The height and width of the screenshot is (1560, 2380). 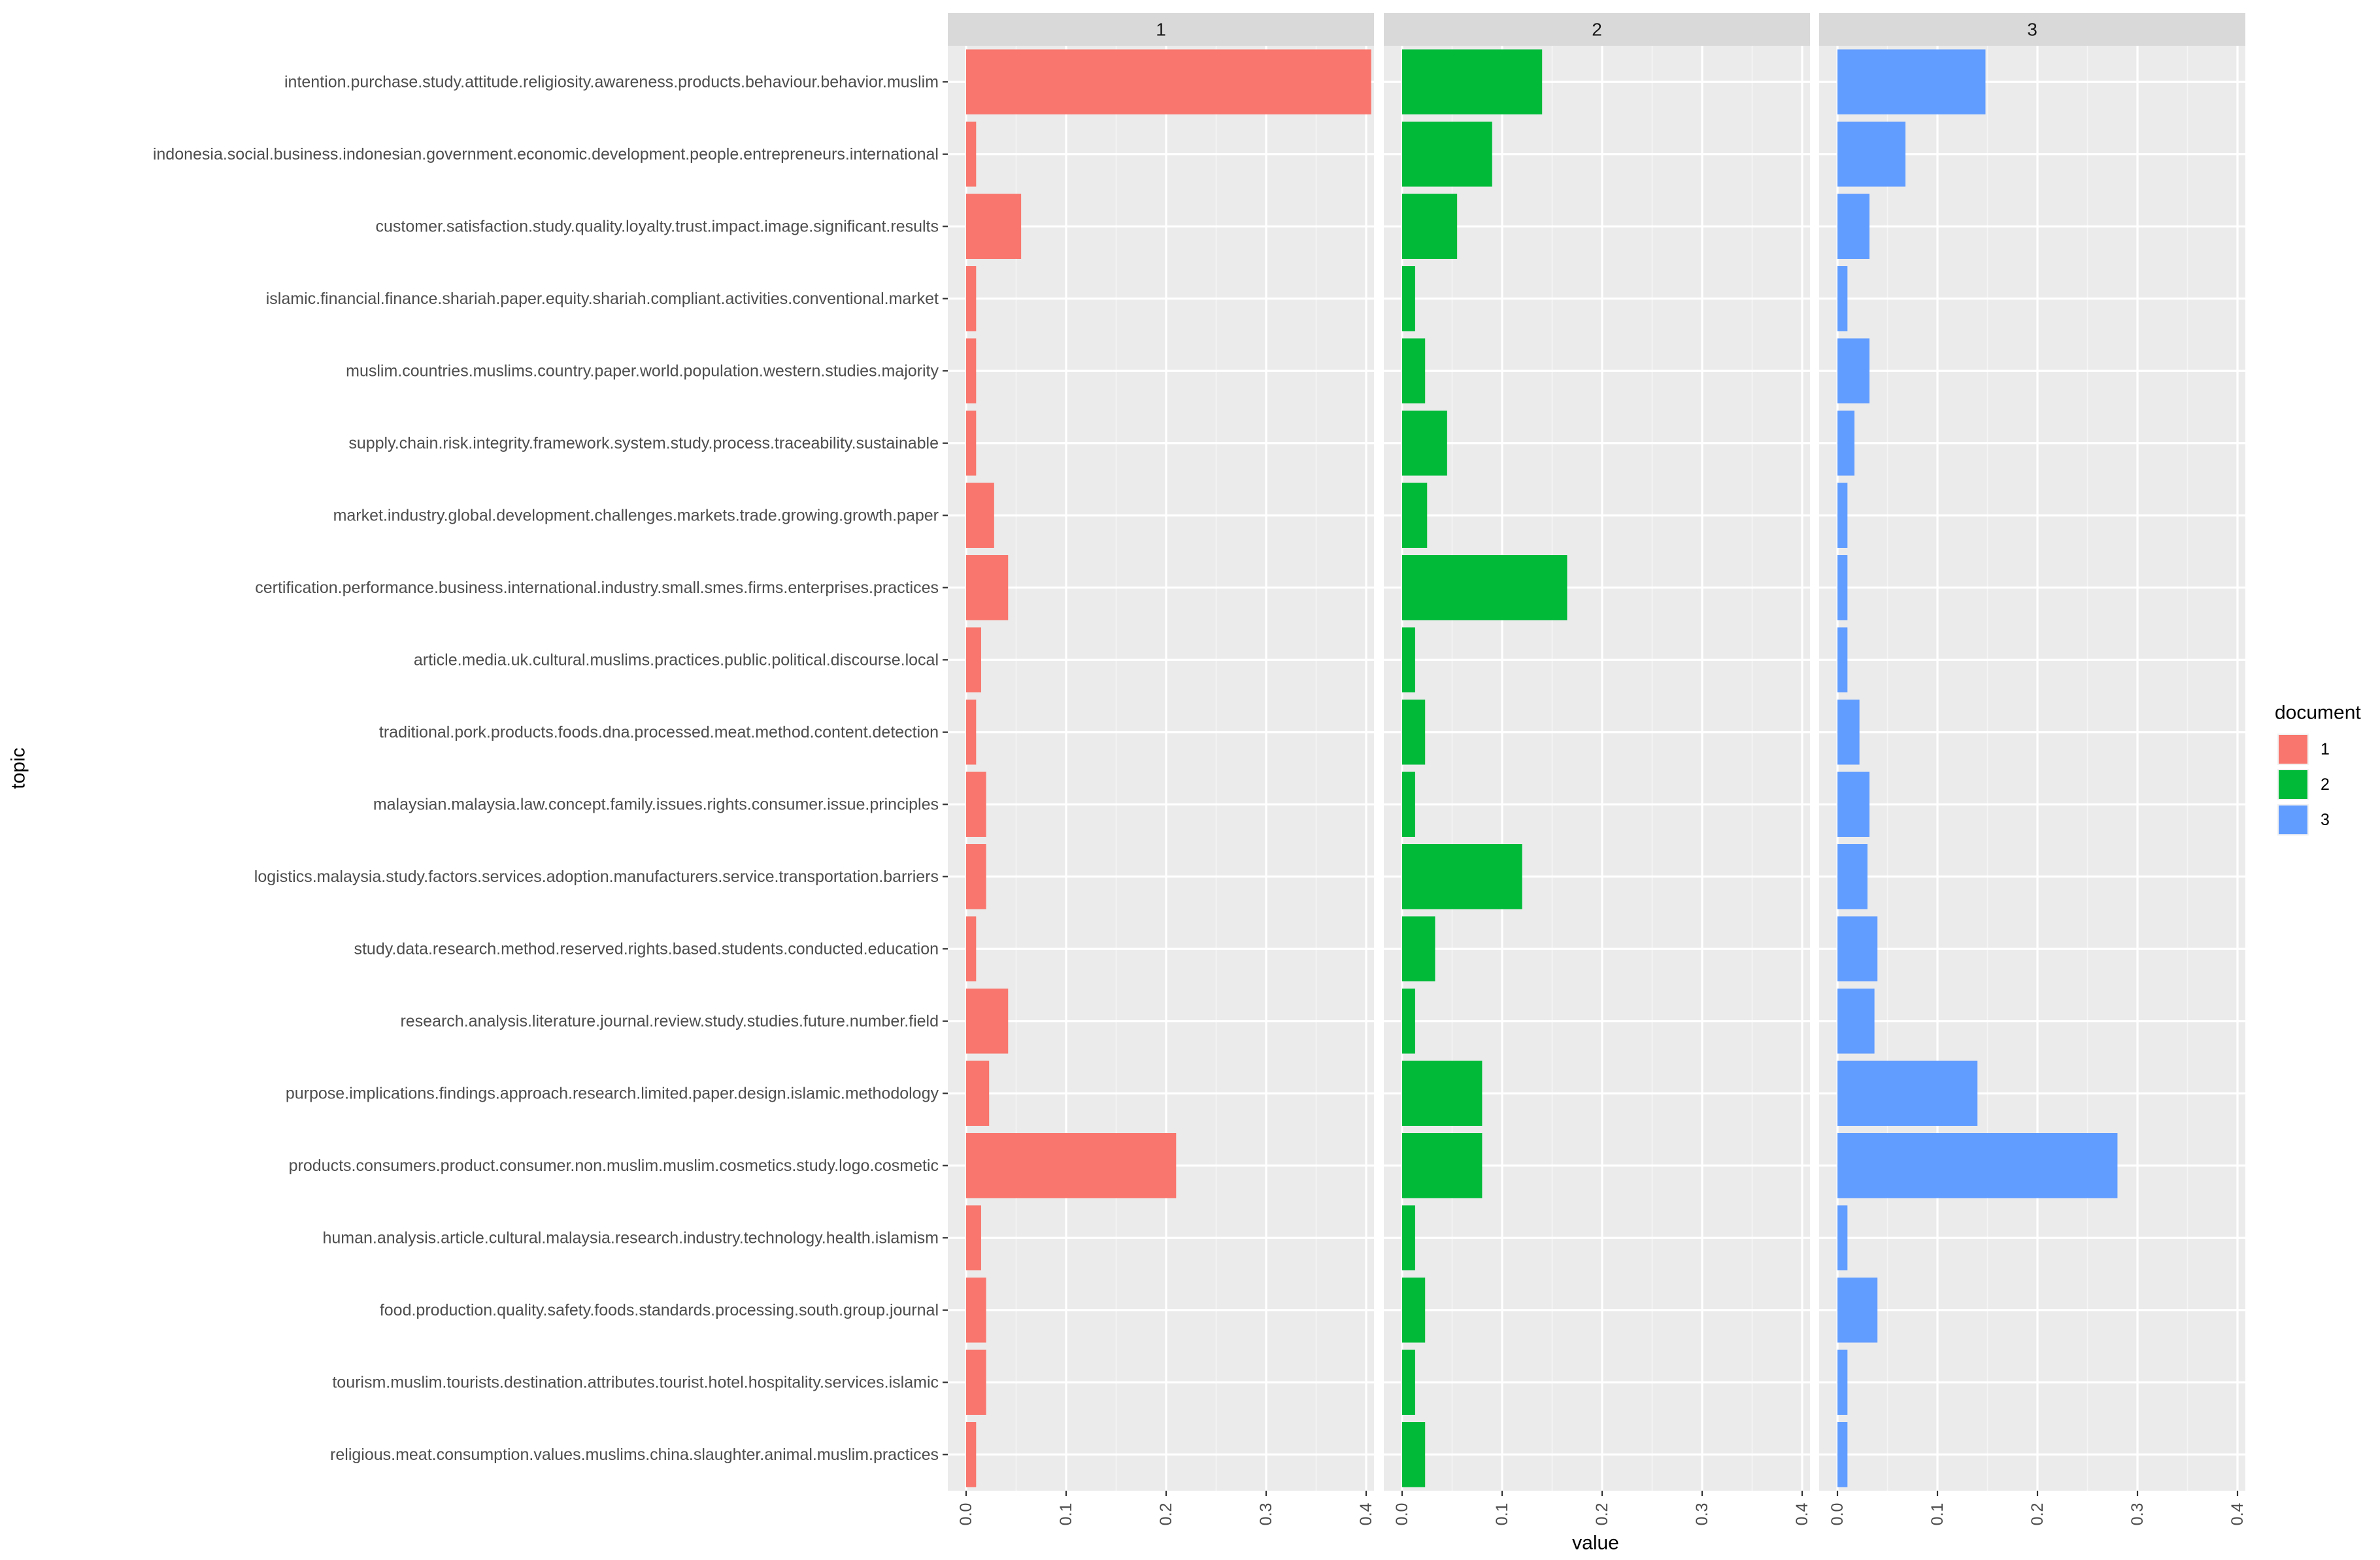 I want to click on facet-strip-label-3: 3, so click(x=2032, y=30).